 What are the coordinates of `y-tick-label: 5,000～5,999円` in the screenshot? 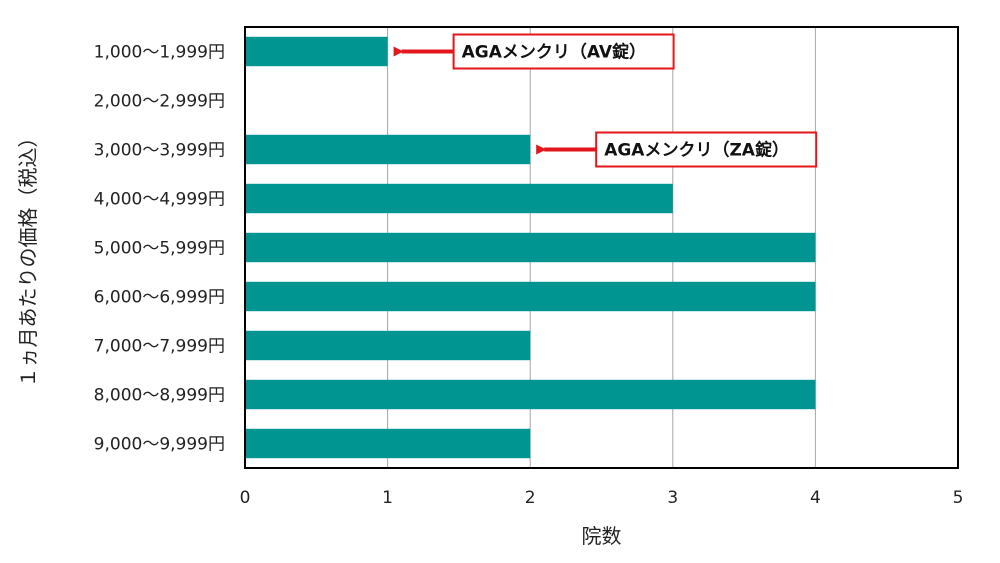 It's located at (159, 249).